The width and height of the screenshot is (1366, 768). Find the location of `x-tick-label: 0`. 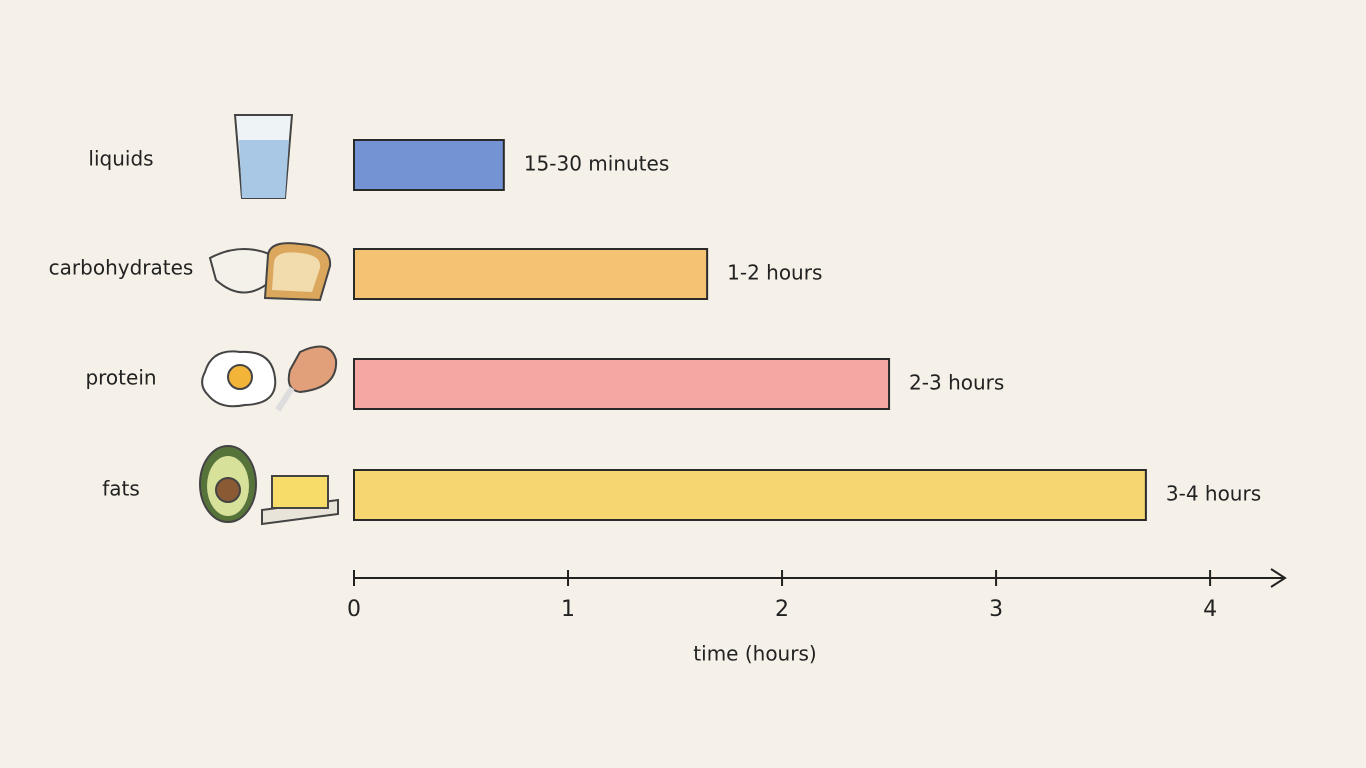

x-tick-label: 0 is located at coordinates (354, 609).